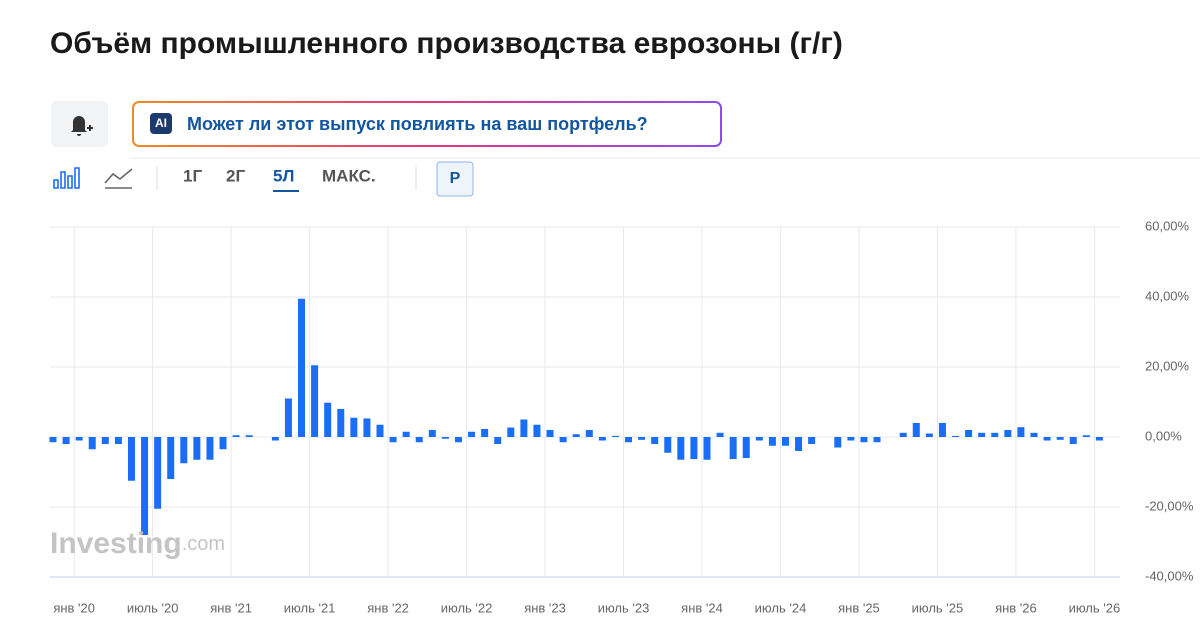 The height and width of the screenshot is (635, 1200). I want to click on alert-button, so click(79, 124).